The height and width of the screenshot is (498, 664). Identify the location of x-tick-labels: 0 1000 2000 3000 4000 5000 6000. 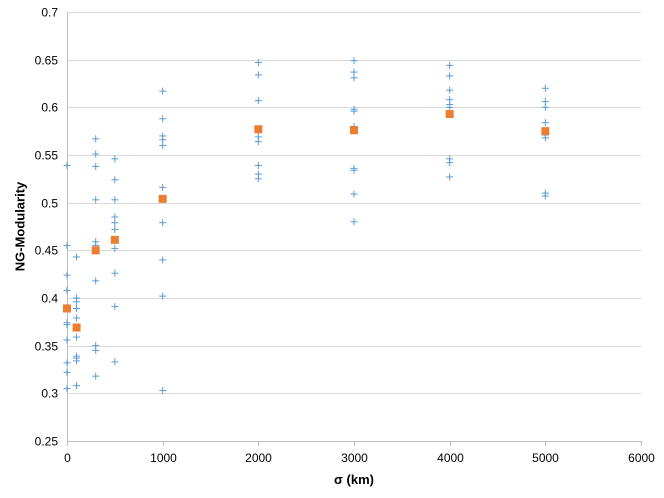
(359, 458).